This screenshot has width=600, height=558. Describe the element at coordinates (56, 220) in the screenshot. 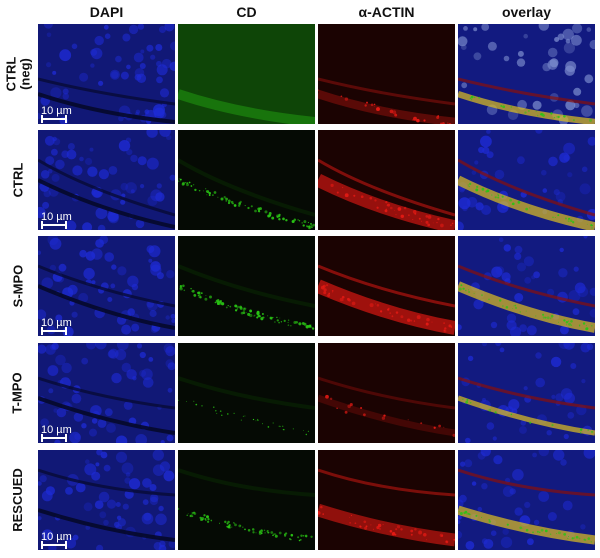

I see `scale-bar: 10 µm` at that location.